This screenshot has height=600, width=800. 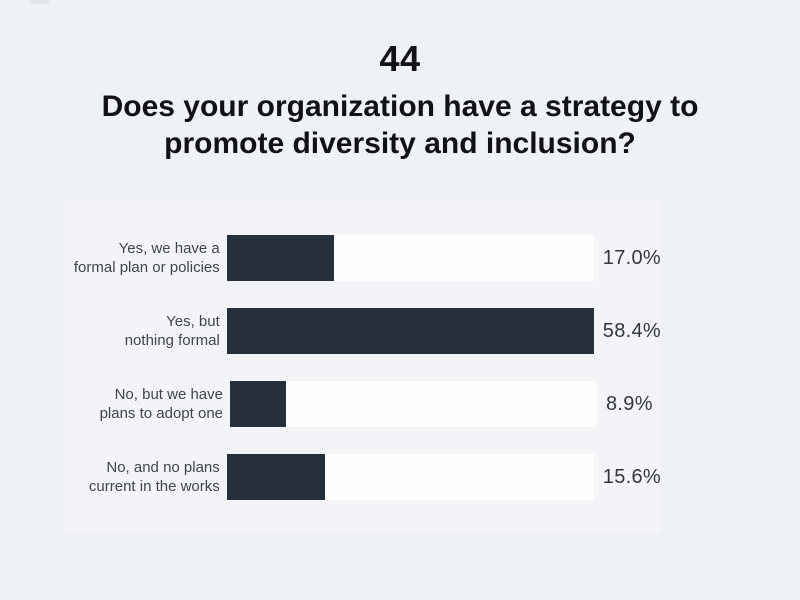 I want to click on bar-row: No, but we have plans to adopt one 8.9%, so click(x=363, y=404).